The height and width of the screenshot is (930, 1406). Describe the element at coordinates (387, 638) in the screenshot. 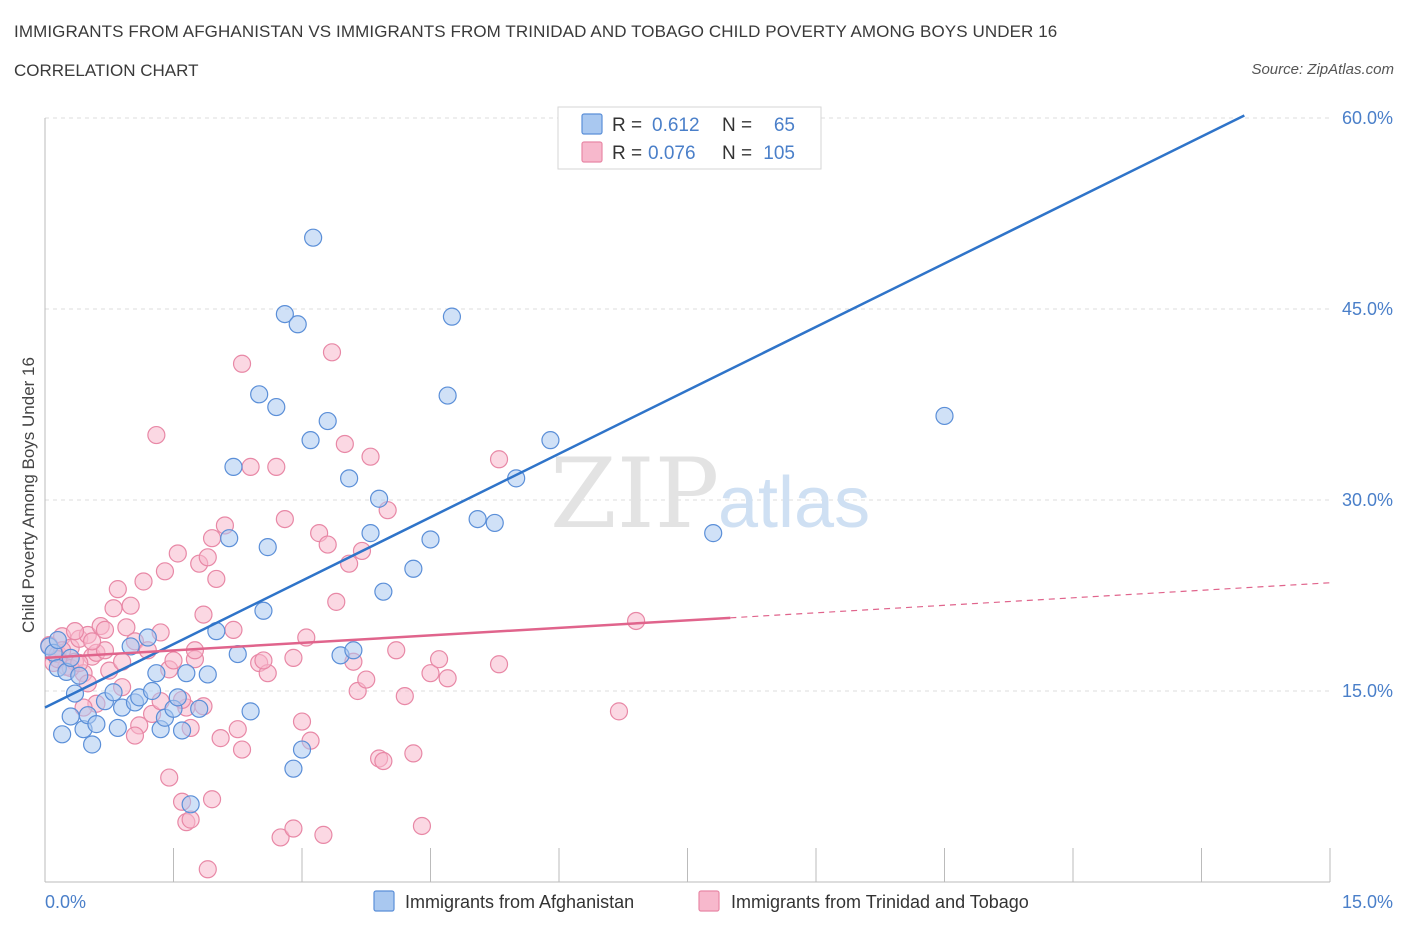

I see `trend-line-trinidad` at that location.